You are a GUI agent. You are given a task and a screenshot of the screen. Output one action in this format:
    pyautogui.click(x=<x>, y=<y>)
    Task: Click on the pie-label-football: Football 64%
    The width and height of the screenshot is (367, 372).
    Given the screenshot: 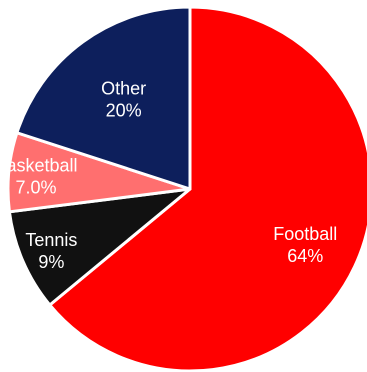 What is the action you would take?
    pyautogui.click(x=305, y=245)
    